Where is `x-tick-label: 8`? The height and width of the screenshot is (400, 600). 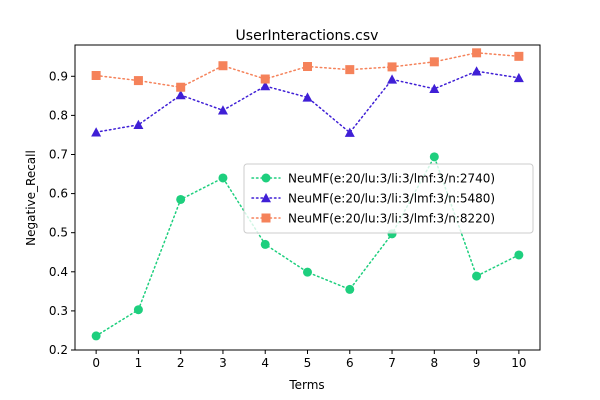 x-tick-label: 8 is located at coordinates (434, 363).